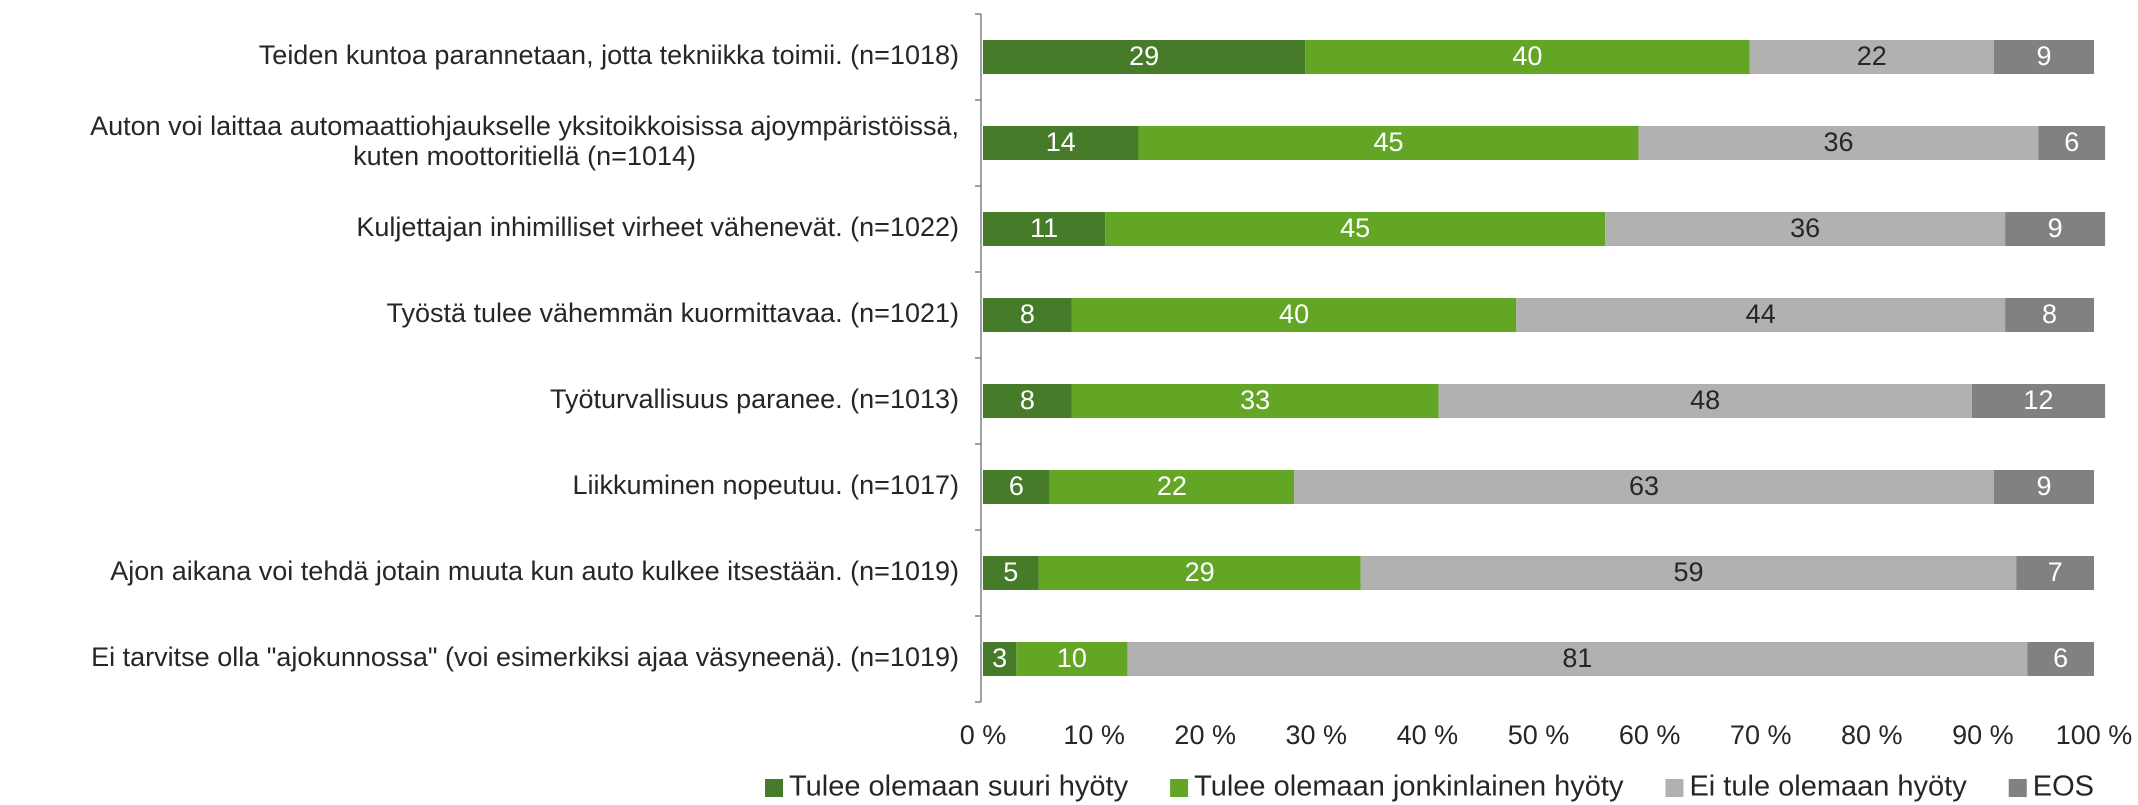 Image resolution: width=2138 pixels, height=805 pixels. I want to click on data-label: 7, so click(2055, 572).